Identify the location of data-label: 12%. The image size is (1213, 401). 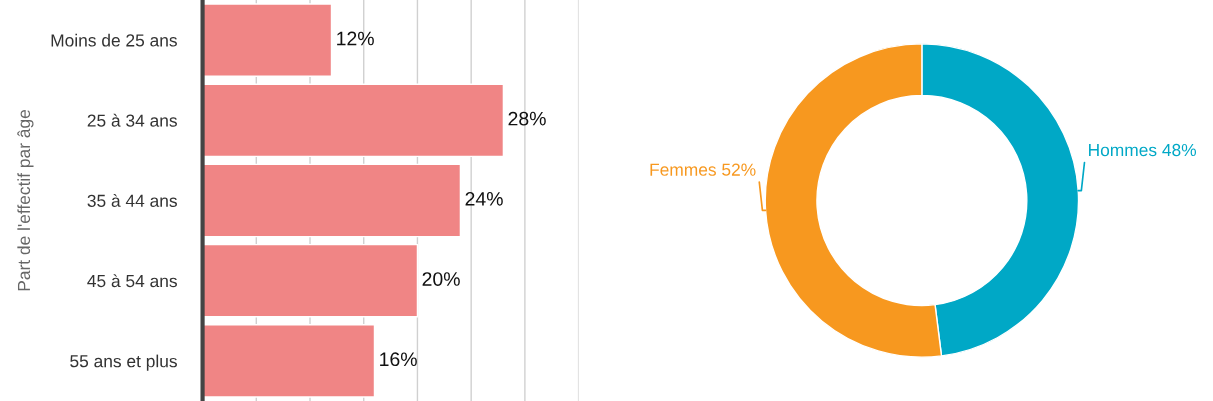
(355, 38).